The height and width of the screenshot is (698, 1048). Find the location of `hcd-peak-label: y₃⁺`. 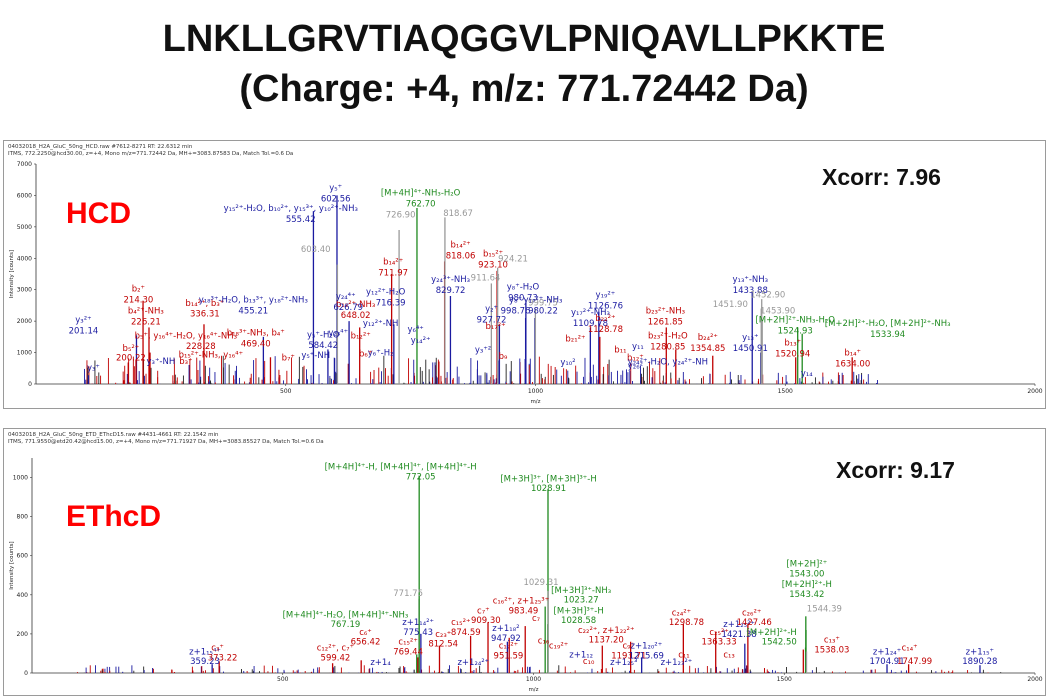

hcd-peak-label: y₃⁺ is located at coordinates (93, 368).